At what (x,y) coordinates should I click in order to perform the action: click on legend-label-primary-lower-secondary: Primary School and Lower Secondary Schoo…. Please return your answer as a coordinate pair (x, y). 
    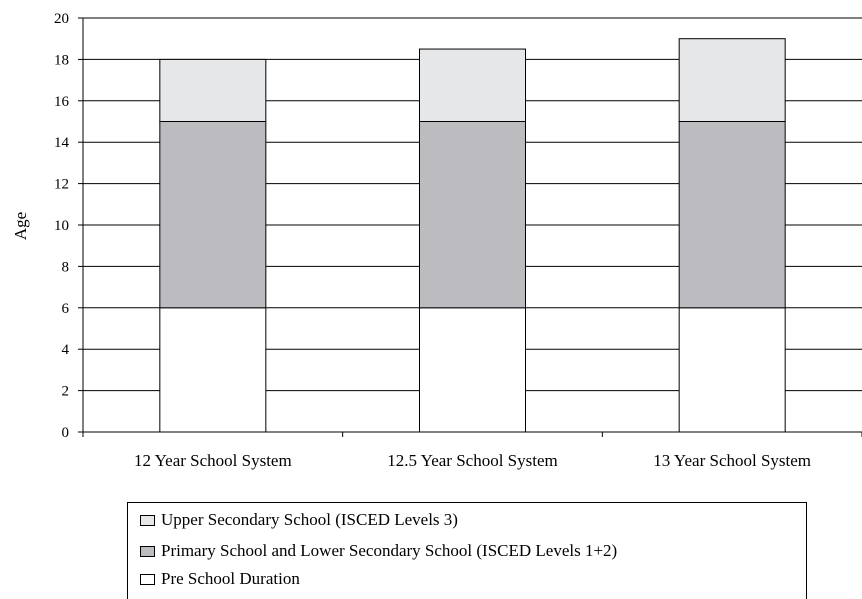
    Looking at the image, I should click on (389, 550).